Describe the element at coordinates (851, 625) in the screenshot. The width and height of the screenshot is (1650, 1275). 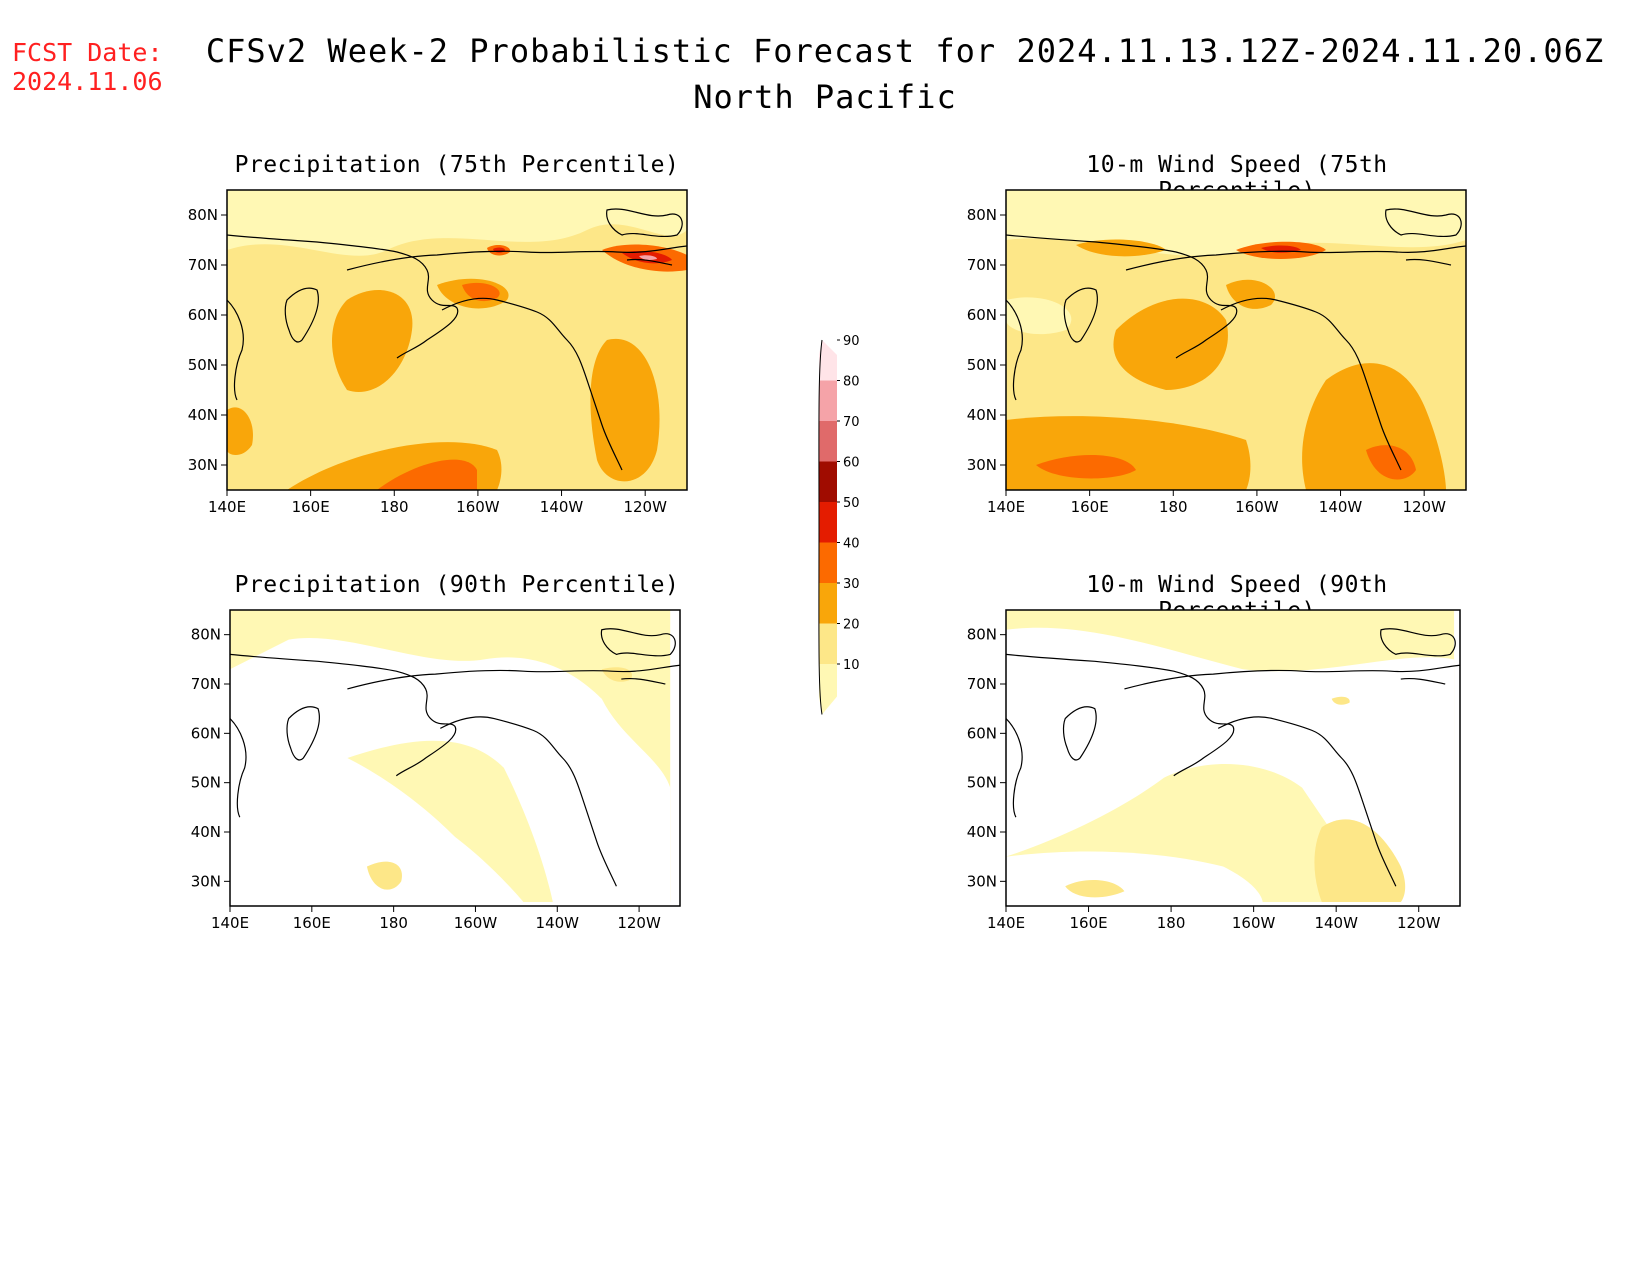
I see `colorbar-tick-label: 20` at that location.